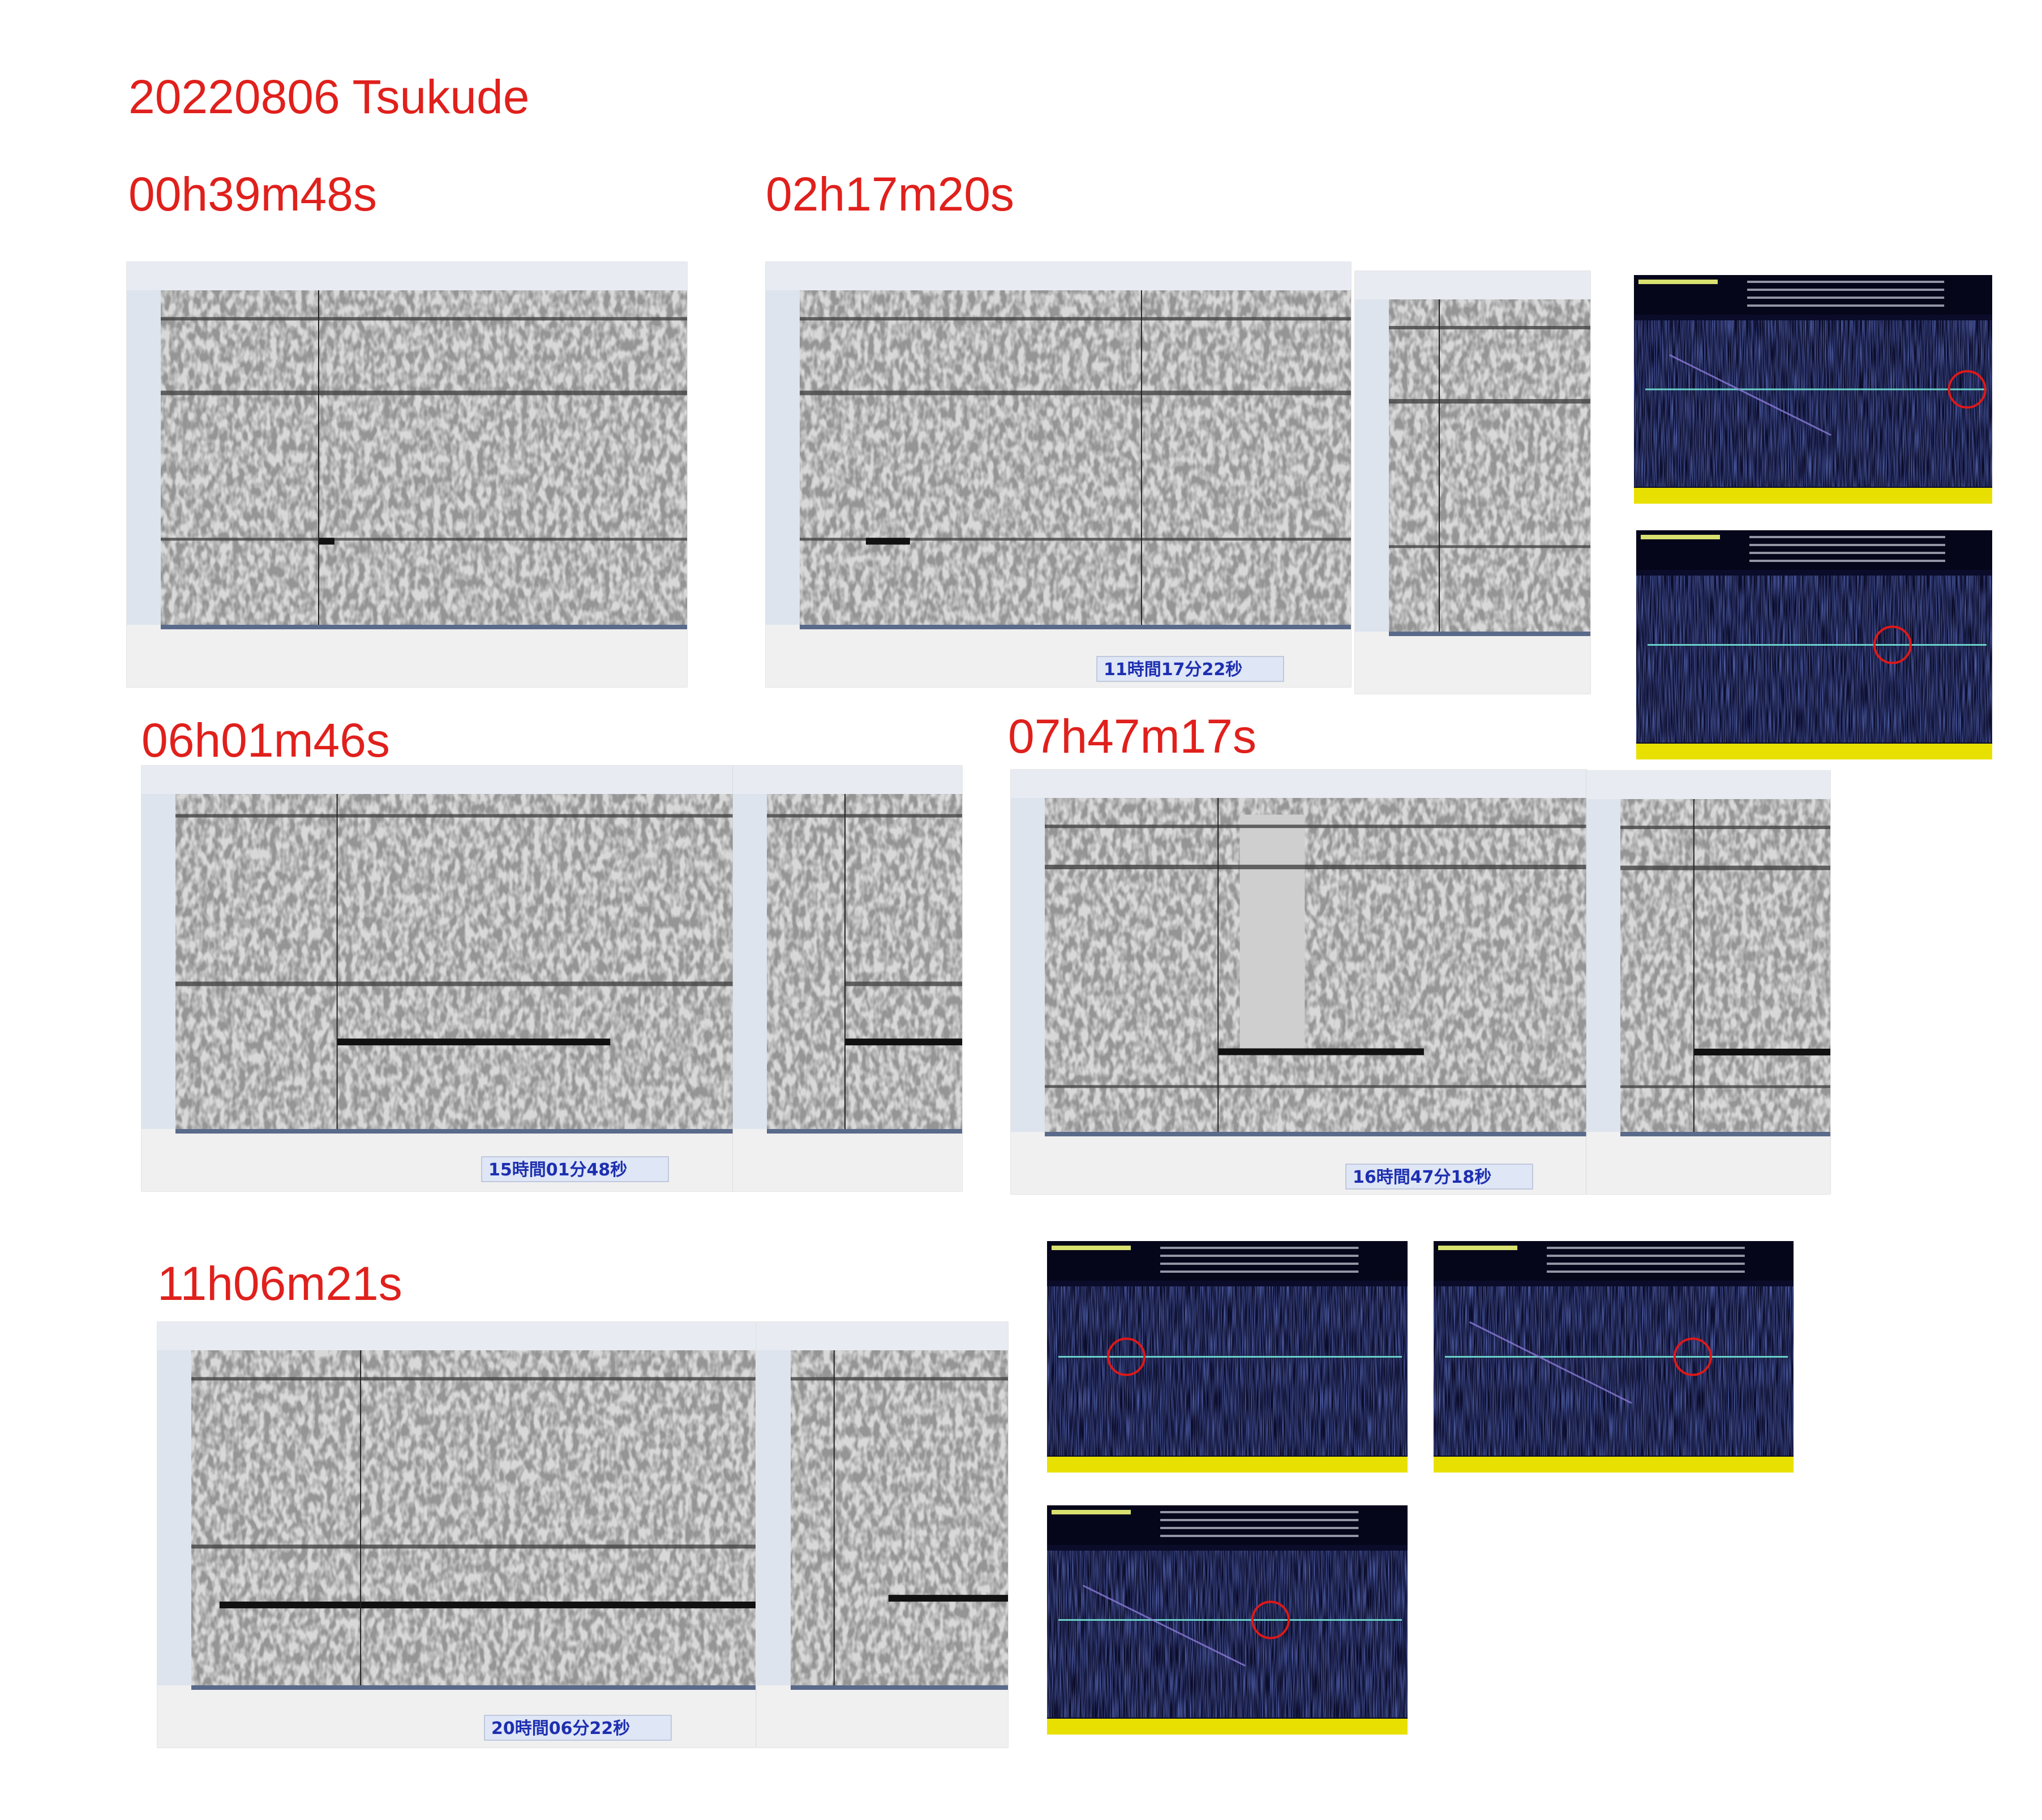 This screenshot has height=1820, width=2042. Describe the element at coordinates (252, 194) in the screenshot. I see `section-heading: 00h39m48s` at that location.